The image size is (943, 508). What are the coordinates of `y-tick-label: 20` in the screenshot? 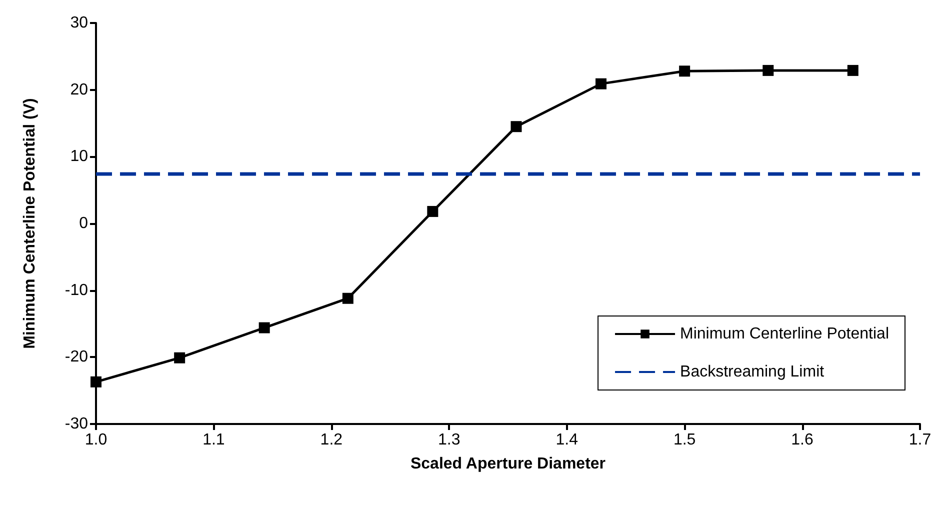 It's located at (79, 89).